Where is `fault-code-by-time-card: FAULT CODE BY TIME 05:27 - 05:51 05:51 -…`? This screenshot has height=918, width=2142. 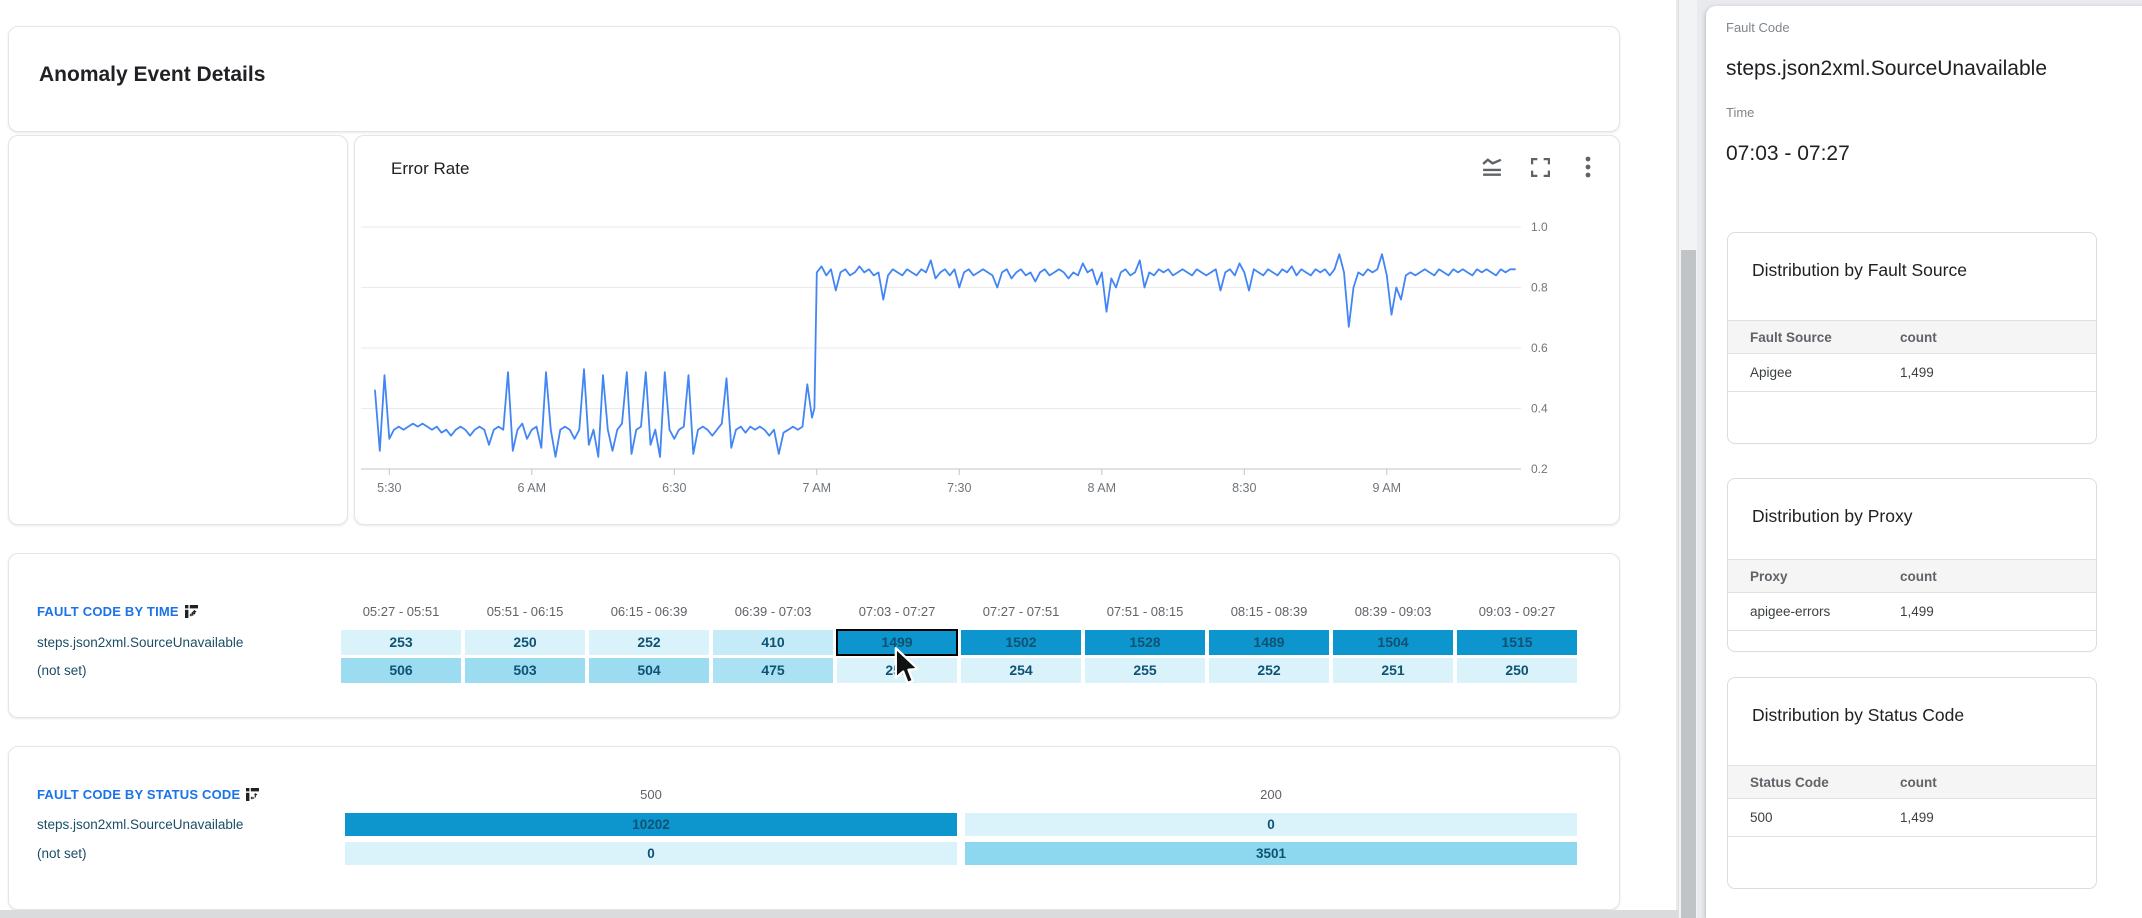 fault-code-by-time-card: FAULT CODE BY TIME 05:27 - 05:51 05:51 -… is located at coordinates (814, 635).